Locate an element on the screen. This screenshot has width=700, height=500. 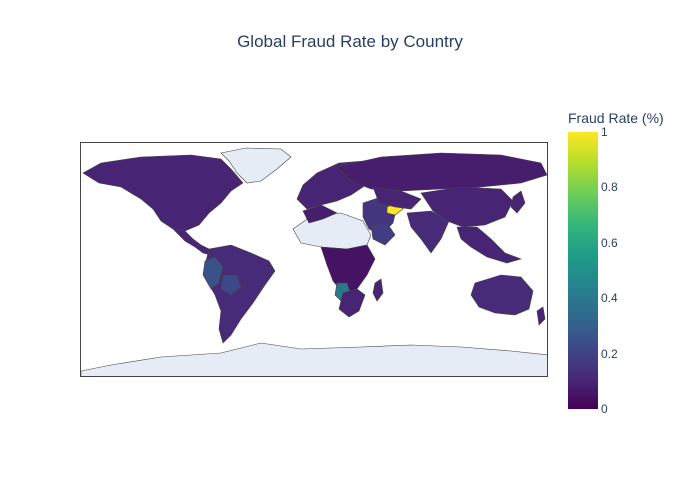
chart-title: Global Fraud Rate by Country is located at coordinates (350, 41).